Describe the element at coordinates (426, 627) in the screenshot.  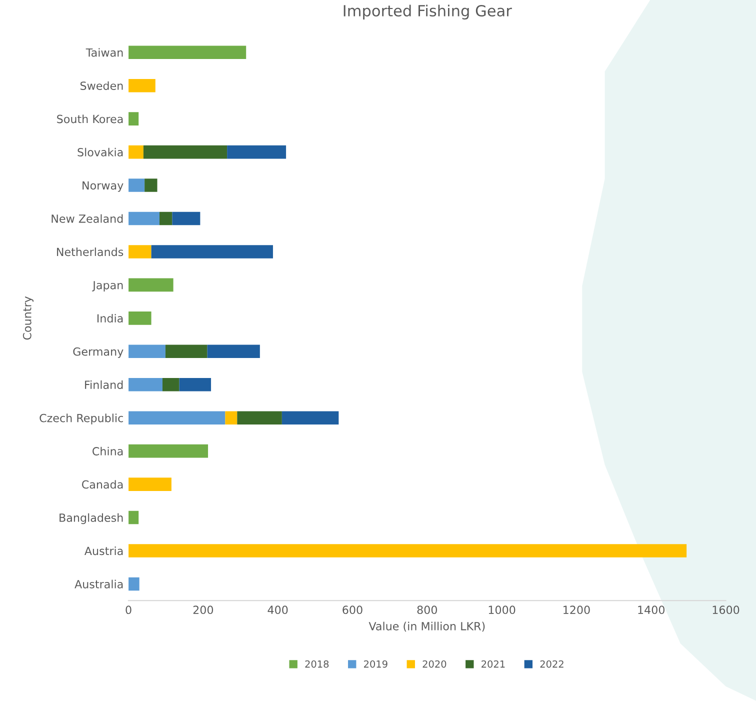
I see `x-axis-title: Value (in Million LKR)` at that location.